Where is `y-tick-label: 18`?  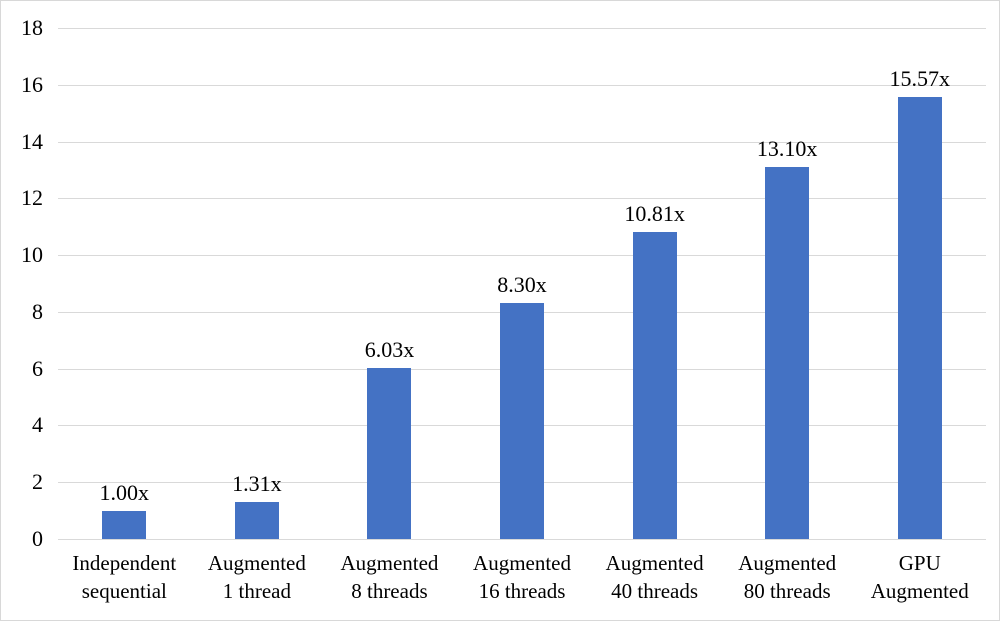
y-tick-label: 18 is located at coordinates (32, 27).